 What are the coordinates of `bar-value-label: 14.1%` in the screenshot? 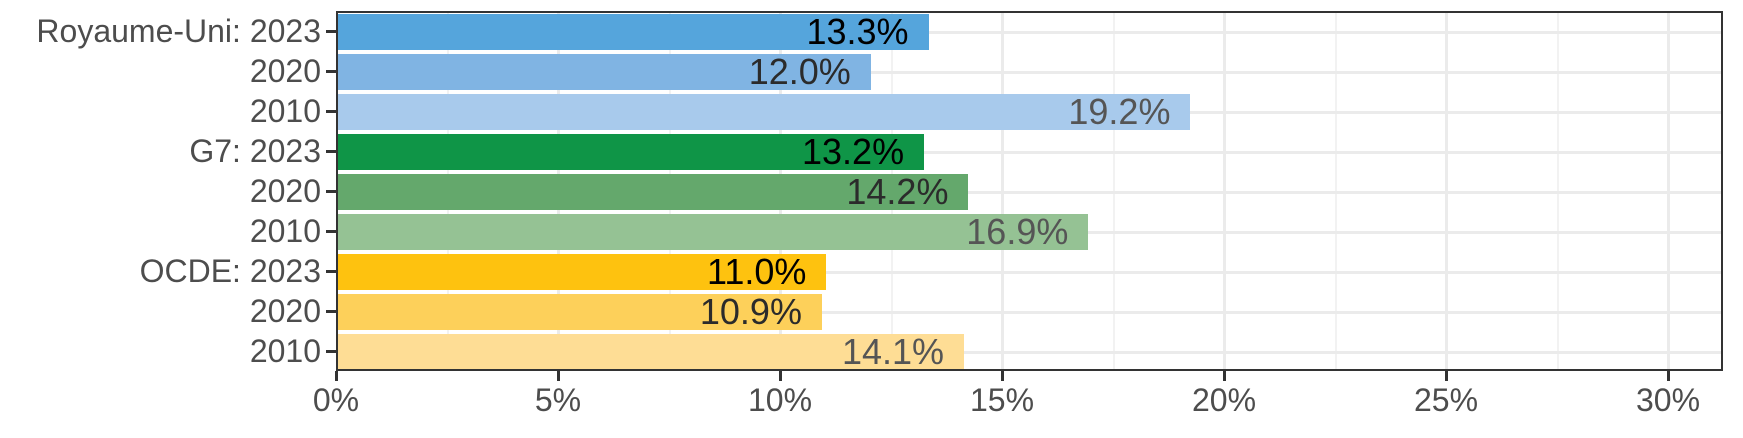 It's located at (893, 351).